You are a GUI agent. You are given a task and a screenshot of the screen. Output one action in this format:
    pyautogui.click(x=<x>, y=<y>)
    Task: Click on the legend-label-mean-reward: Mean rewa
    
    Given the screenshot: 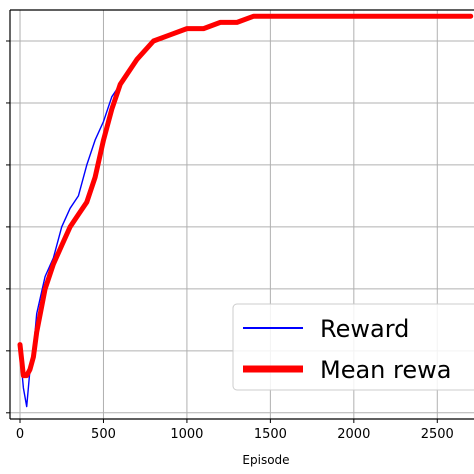 What is the action you would take?
    pyautogui.click(x=385, y=370)
    